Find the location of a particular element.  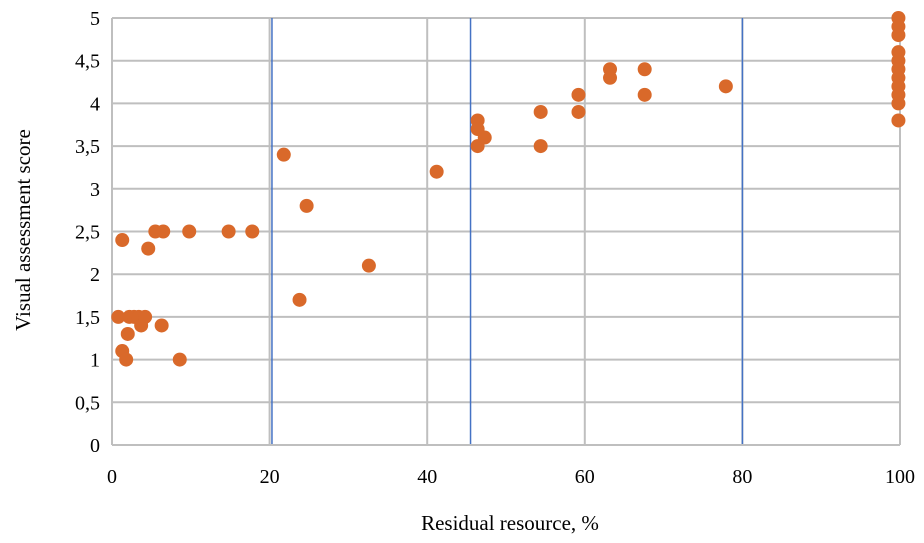

y-tick-label: 5 is located at coordinates (95, 19).